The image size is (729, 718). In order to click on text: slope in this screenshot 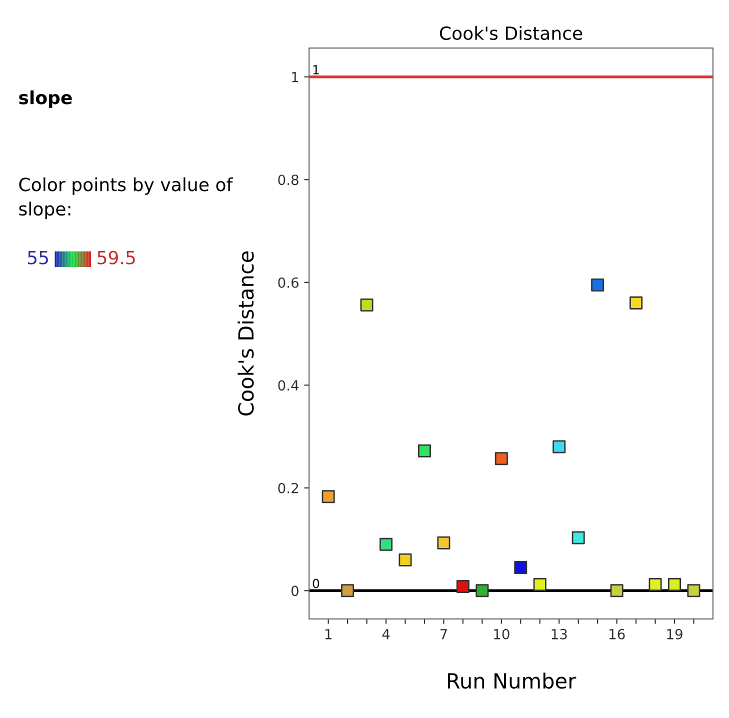, I will do `click(45, 99)`.